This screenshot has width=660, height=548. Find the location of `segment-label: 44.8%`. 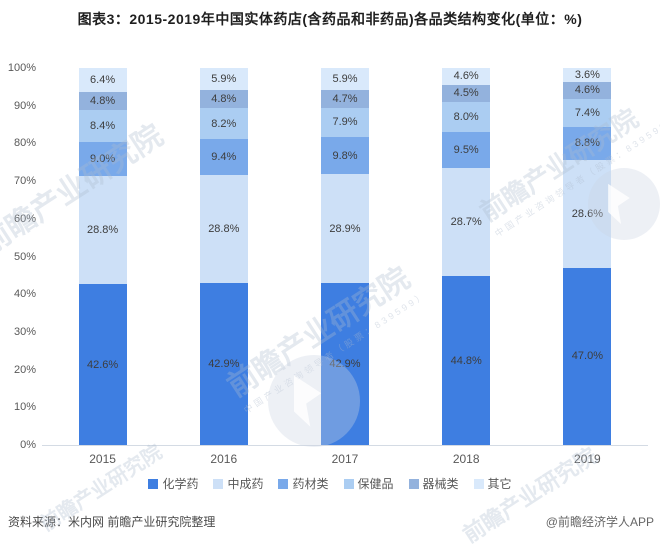

segment-label: 44.8% is located at coordinates (466, 360).